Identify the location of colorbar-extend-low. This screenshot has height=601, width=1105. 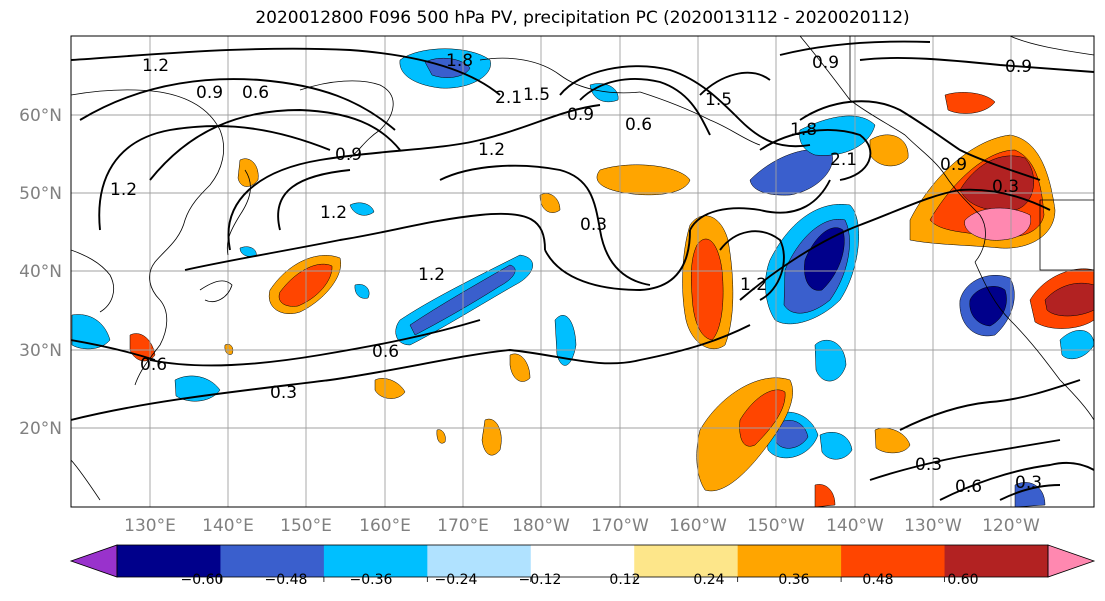
(93, 561).